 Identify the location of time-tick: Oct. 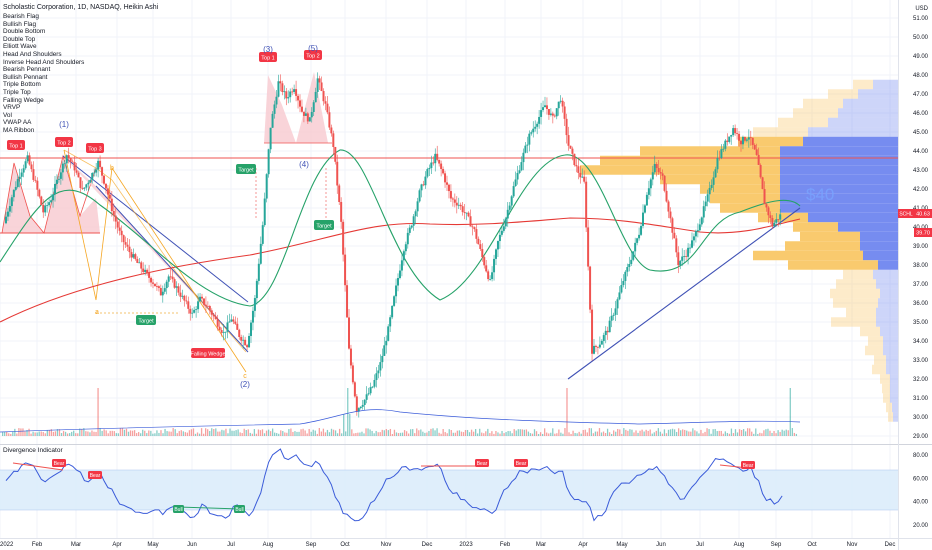
(812, 545).